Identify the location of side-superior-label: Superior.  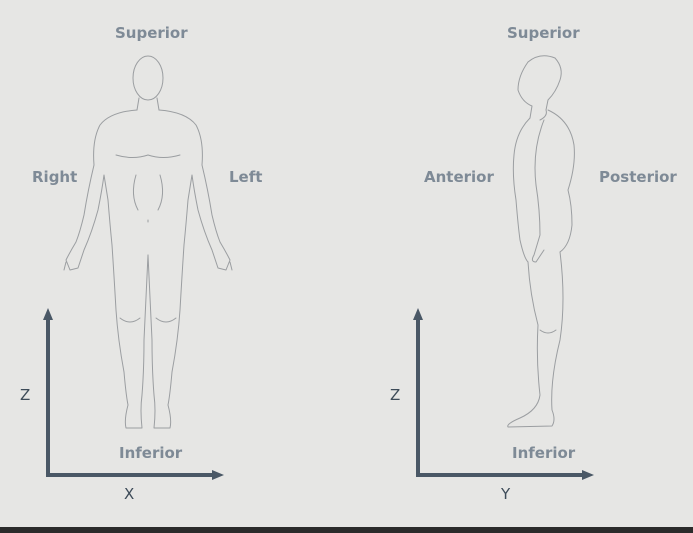
(543, 33).